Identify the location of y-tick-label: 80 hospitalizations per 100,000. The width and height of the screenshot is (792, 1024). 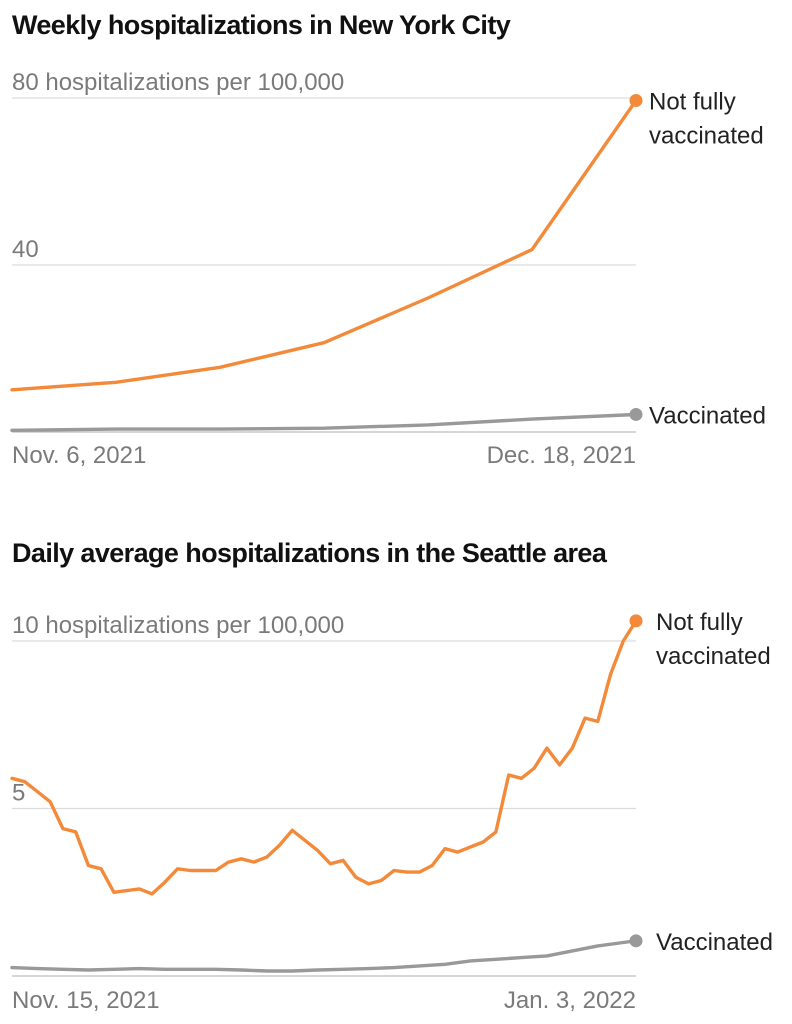
(178, 82).